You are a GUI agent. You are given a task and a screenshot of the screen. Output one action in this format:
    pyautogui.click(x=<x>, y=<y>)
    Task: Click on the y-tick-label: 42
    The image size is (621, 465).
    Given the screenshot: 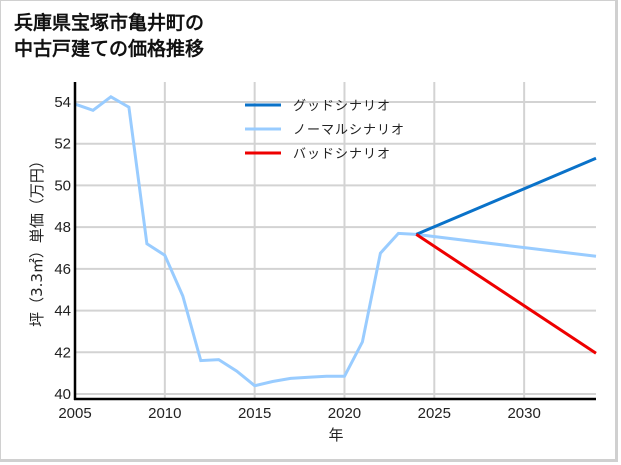 What is the action you would take?
    pyautogui.click(x=62, y=352)
    